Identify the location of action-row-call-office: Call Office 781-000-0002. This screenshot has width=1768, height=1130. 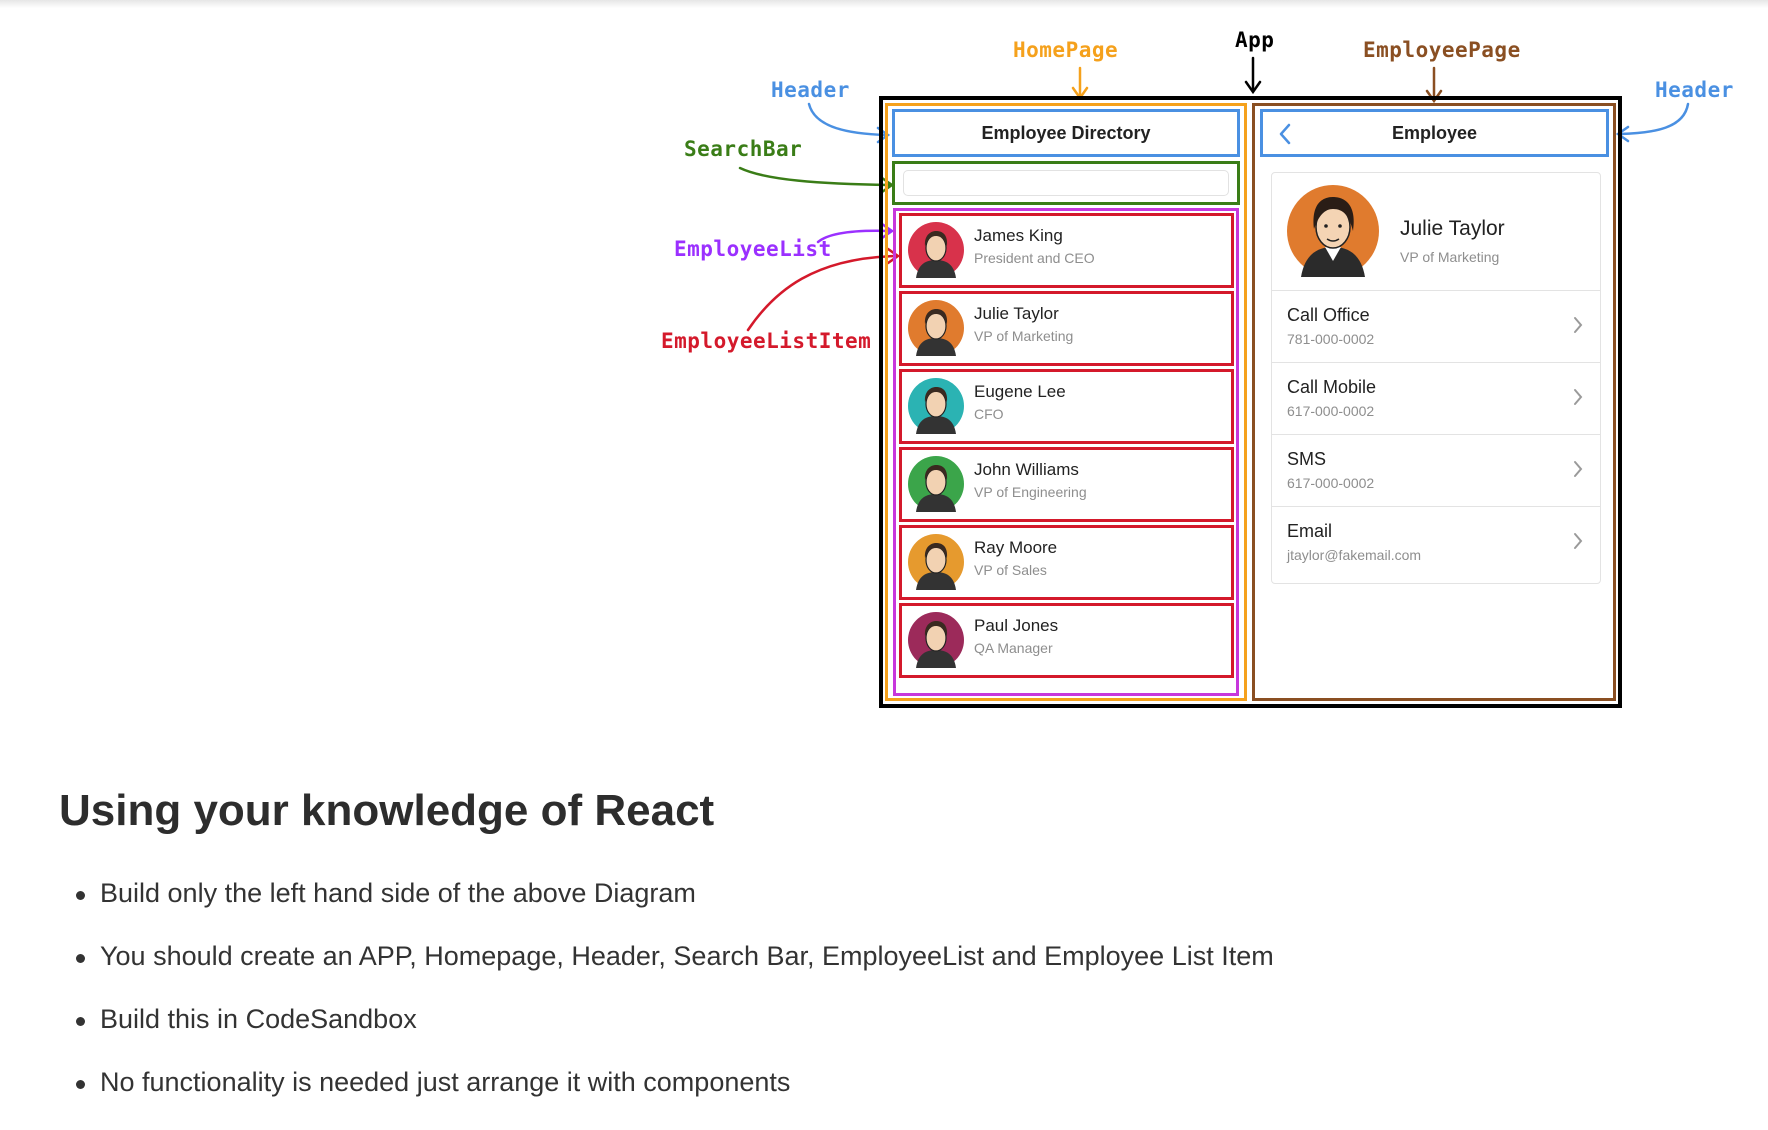
(1436, 326).